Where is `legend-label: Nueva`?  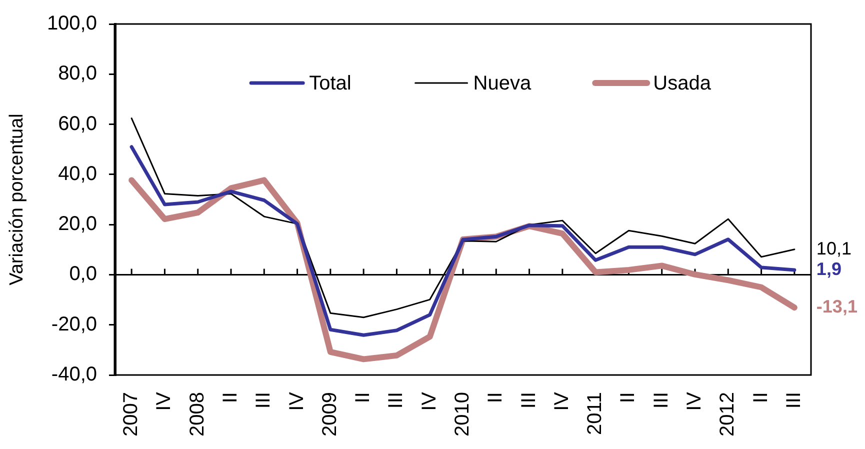 legend-label: Nueva is located at coordinates (502, 83).